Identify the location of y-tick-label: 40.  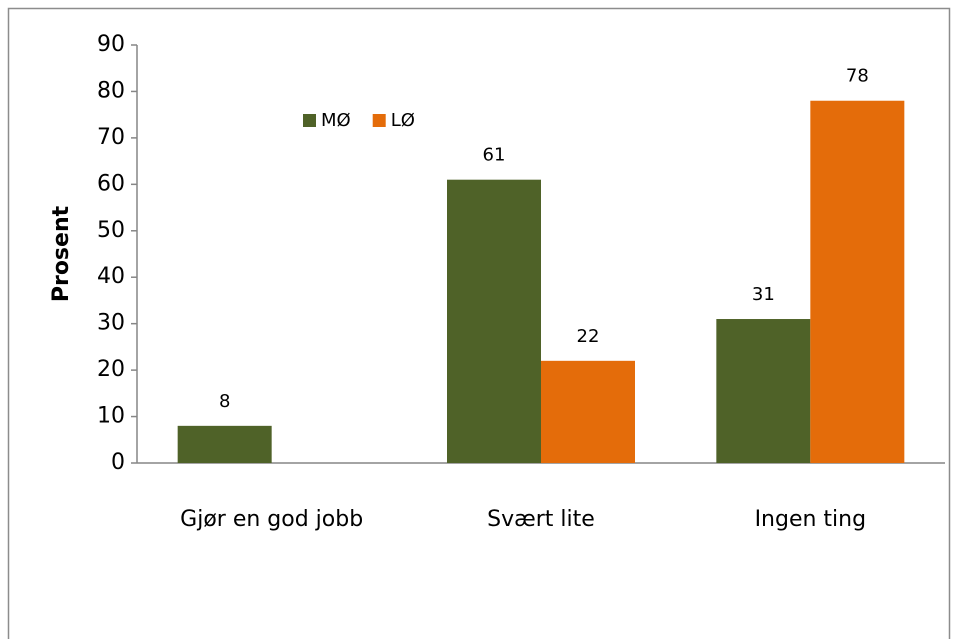
(111, 276).